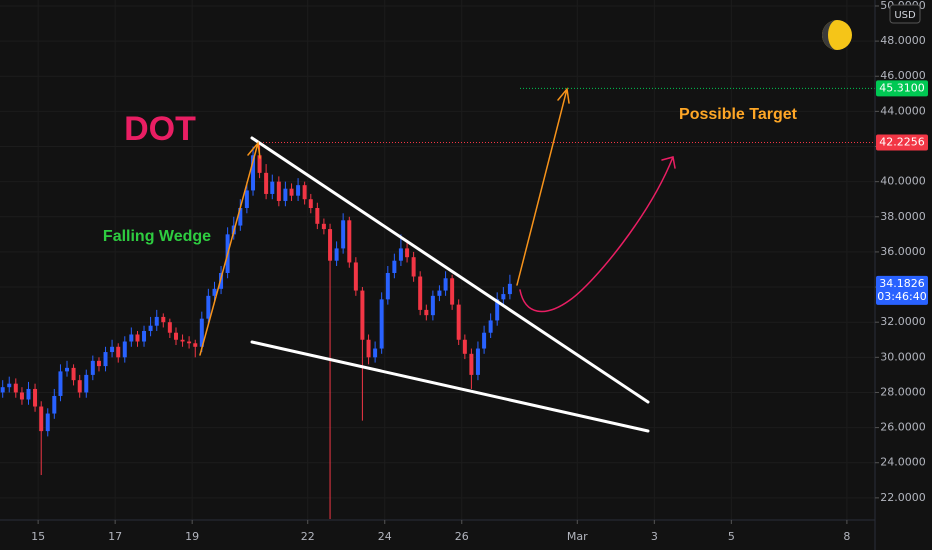 Image resolution: width=932 pixels, height=550 pixels. What do you see at coordinates (903, 391) in the screenshot?
I see `y-tick-label: 28.0000` at bounding box center [903, 391].